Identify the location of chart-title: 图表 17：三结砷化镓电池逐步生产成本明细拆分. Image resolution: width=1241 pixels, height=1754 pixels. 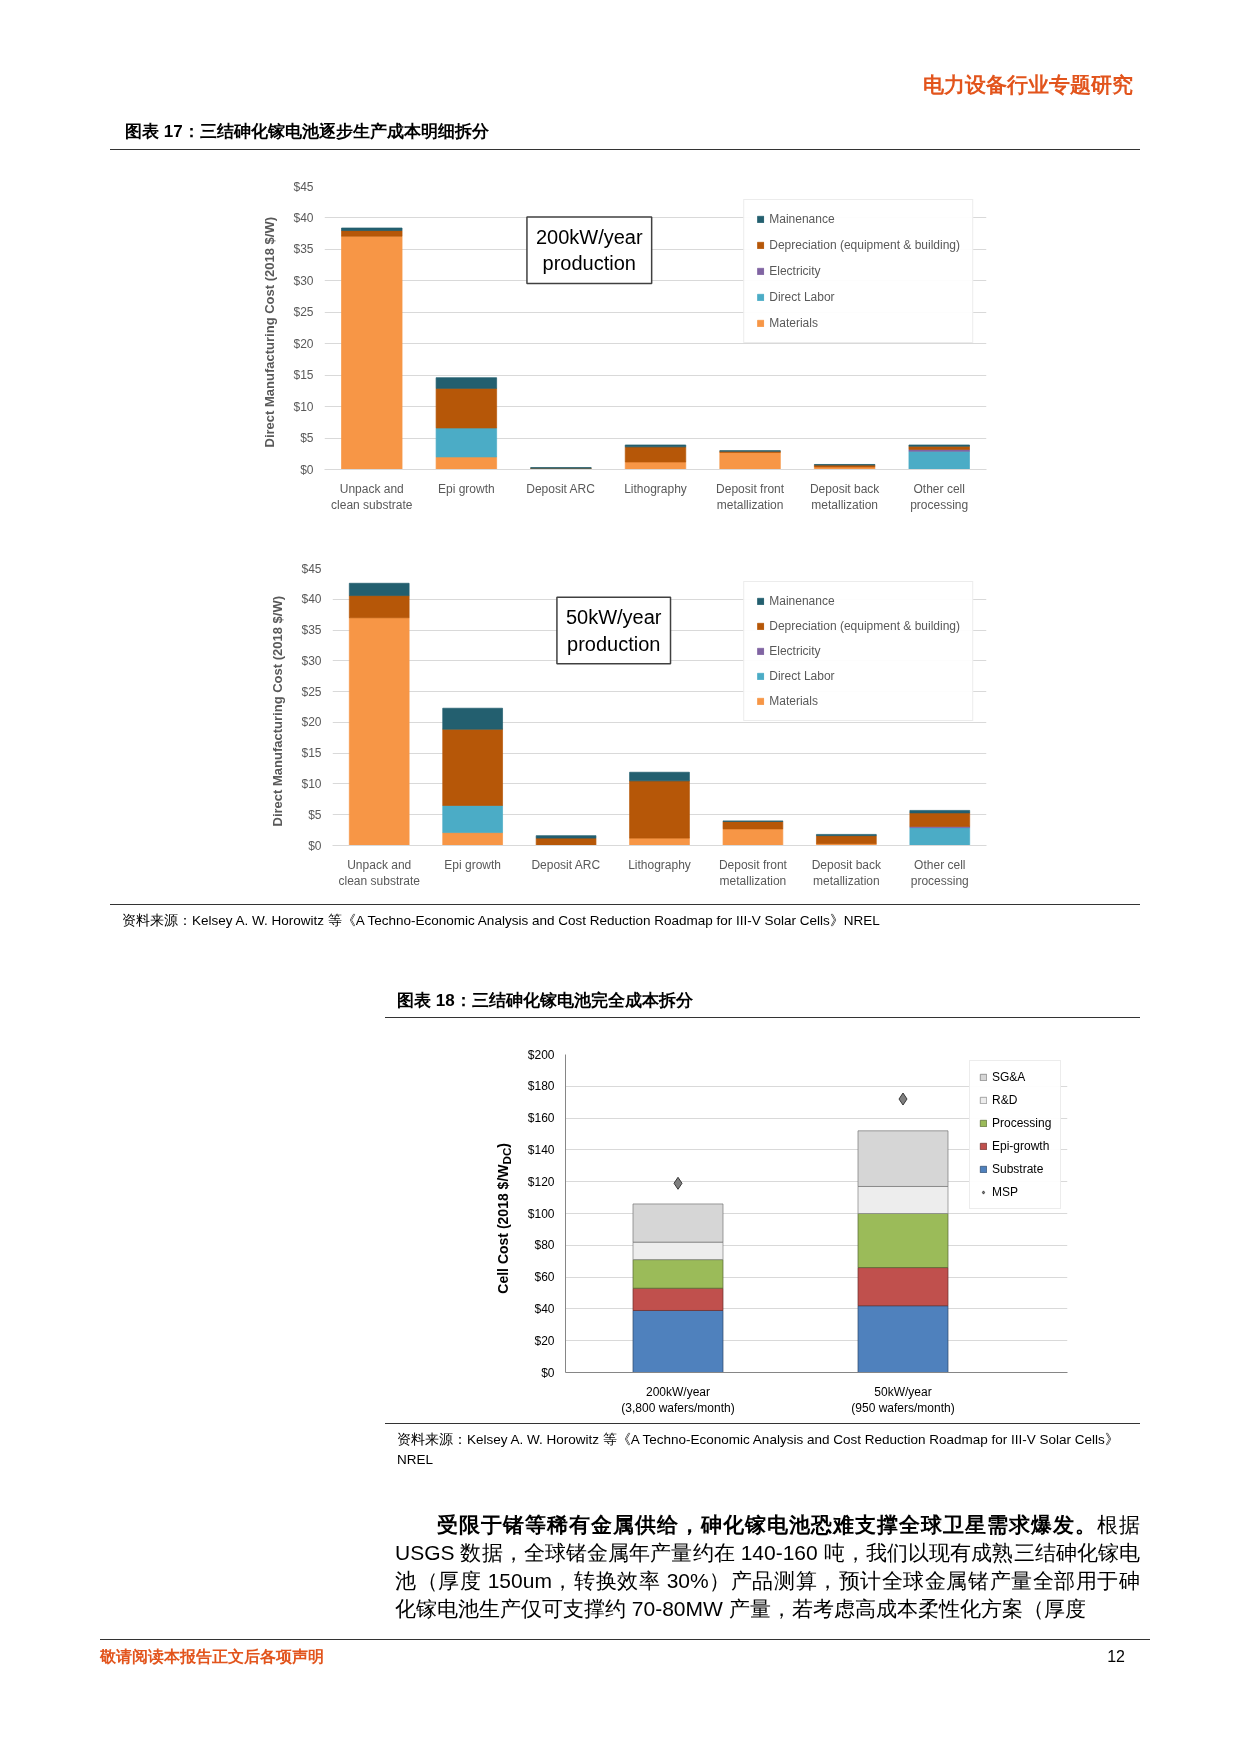
(625, 133).